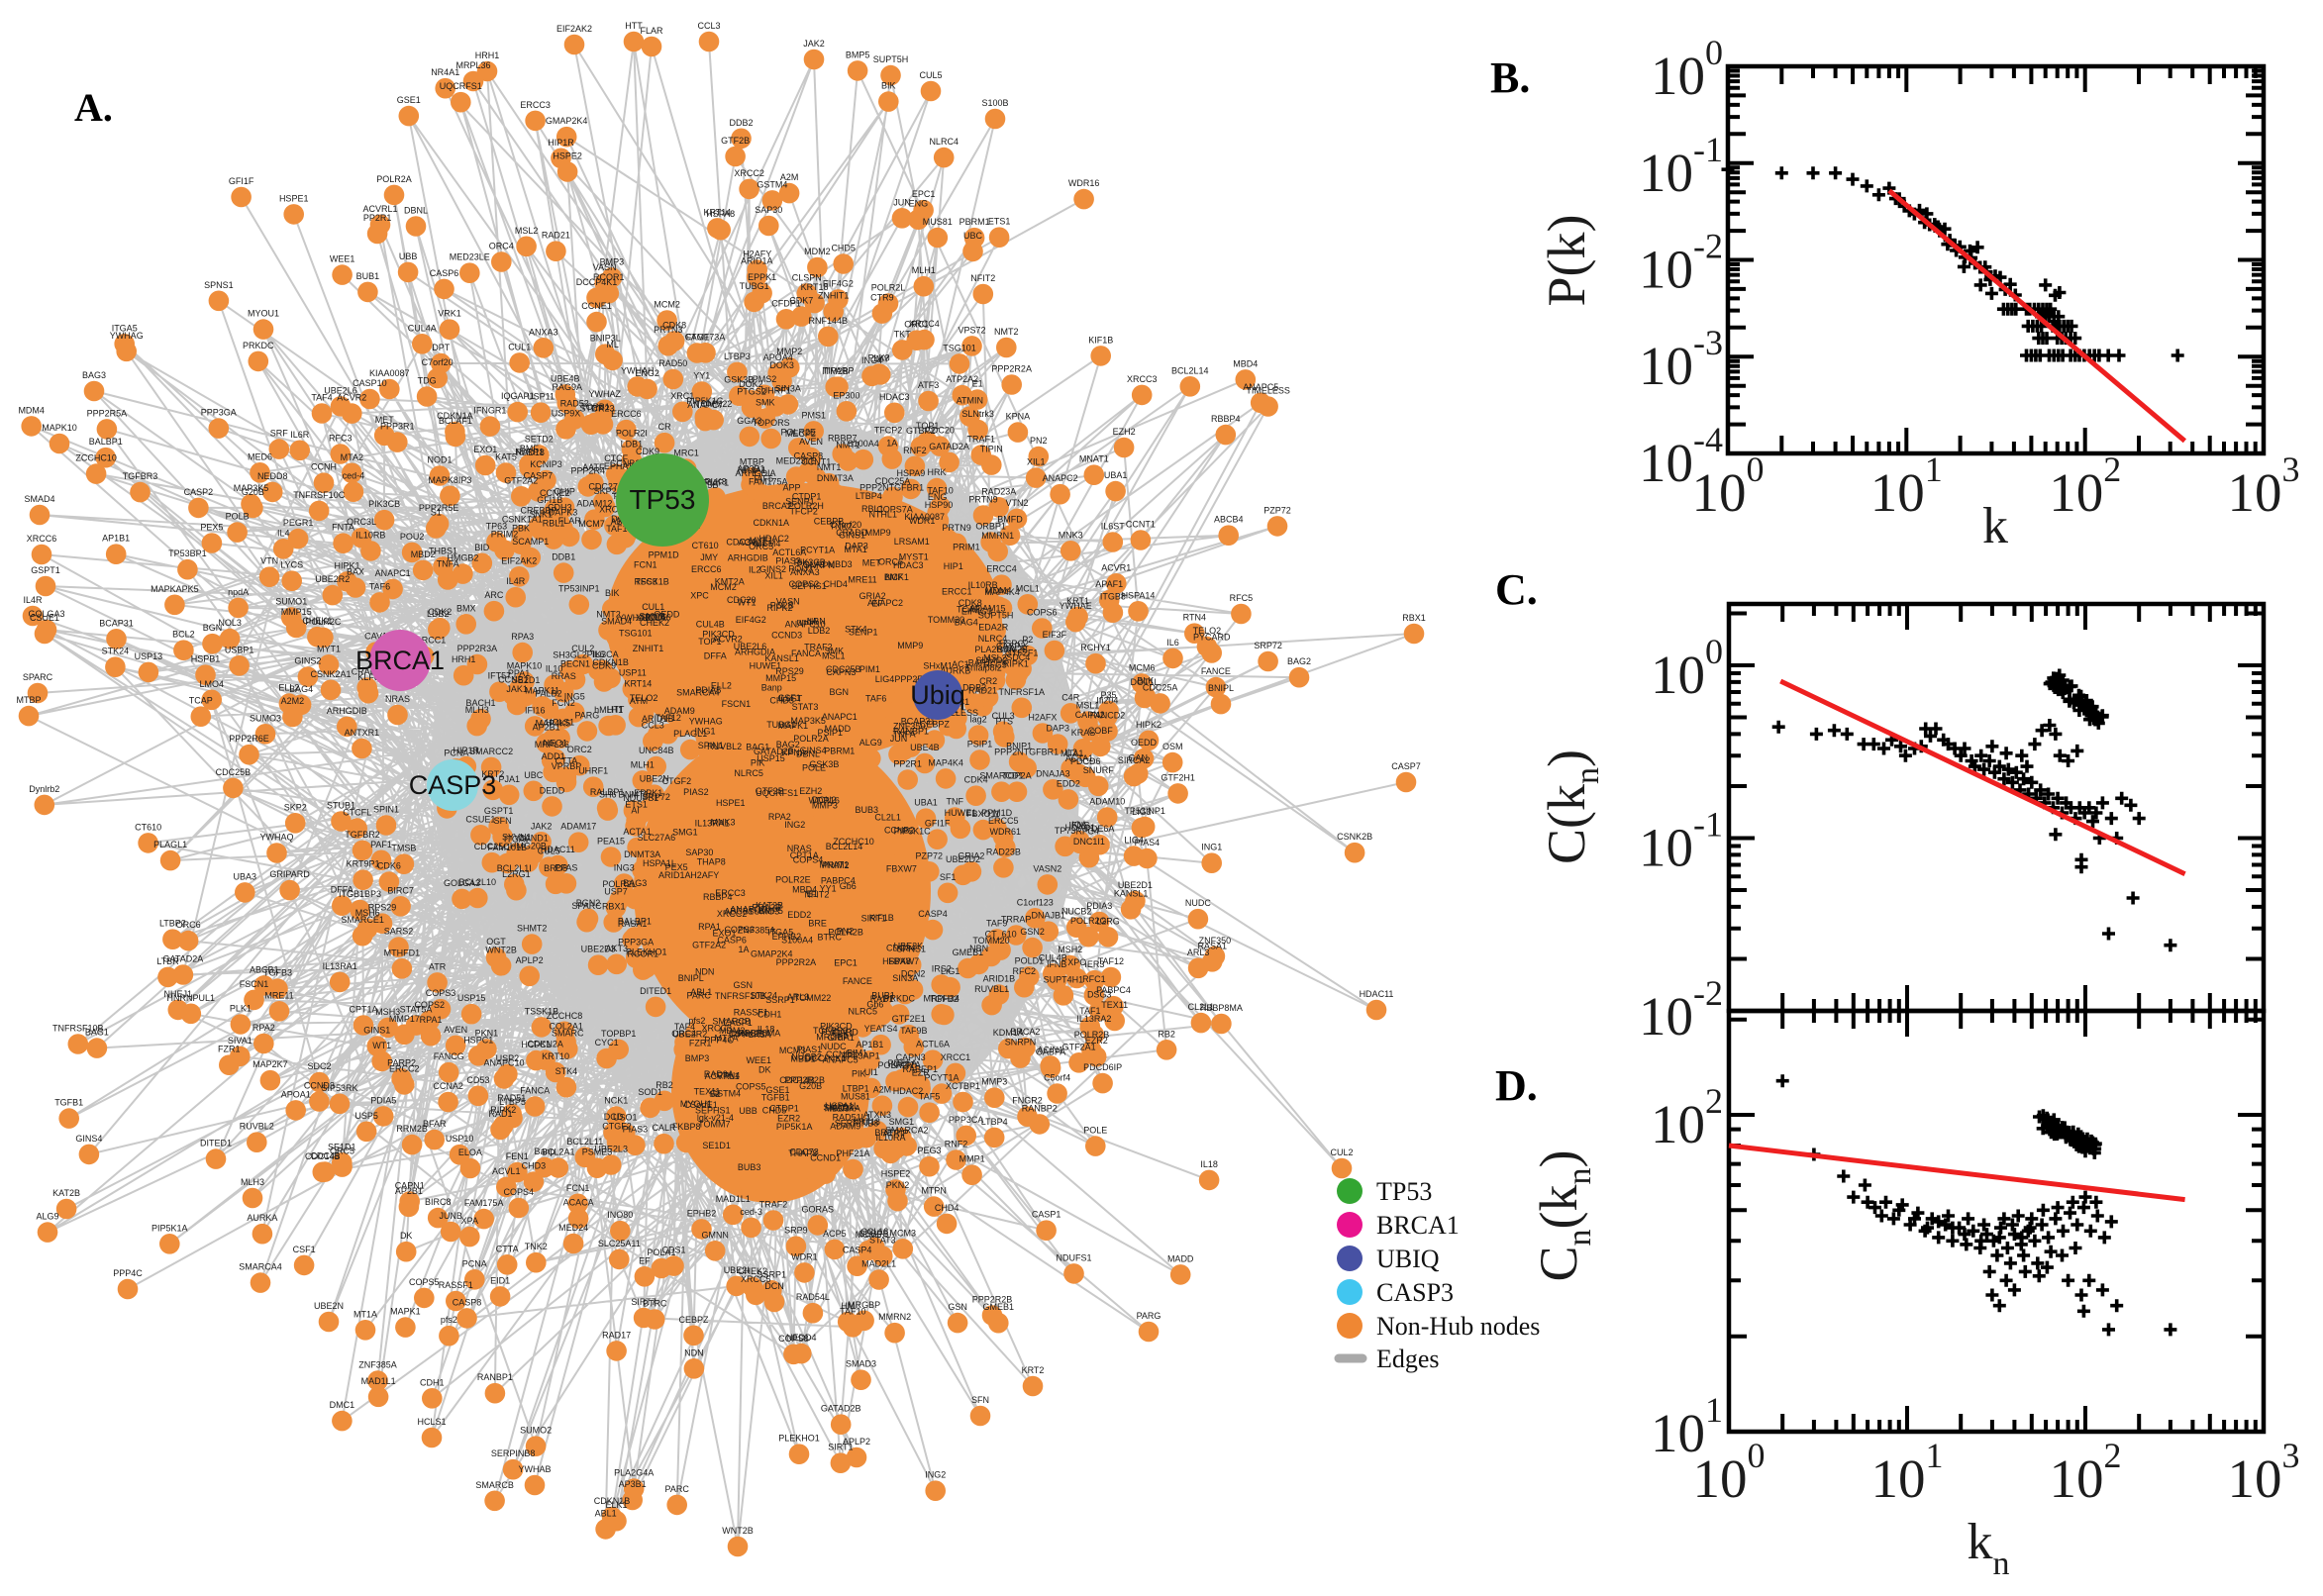 This screenshot has width=2323, height=1596. What do you see at coordinates (949, 877) in the screenshot?
I see `svg-text: SF1` at bounding box center [949, 877].